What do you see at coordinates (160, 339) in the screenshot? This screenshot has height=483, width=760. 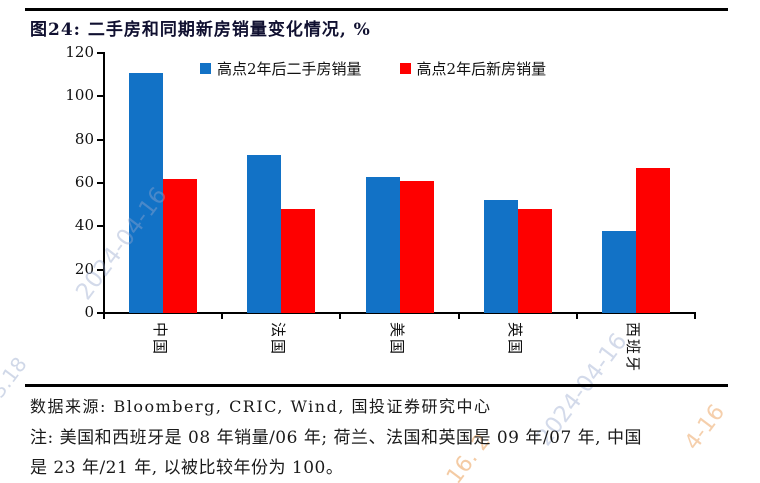 I see `x-category-label: 中国` at bounding box center [160, 339].